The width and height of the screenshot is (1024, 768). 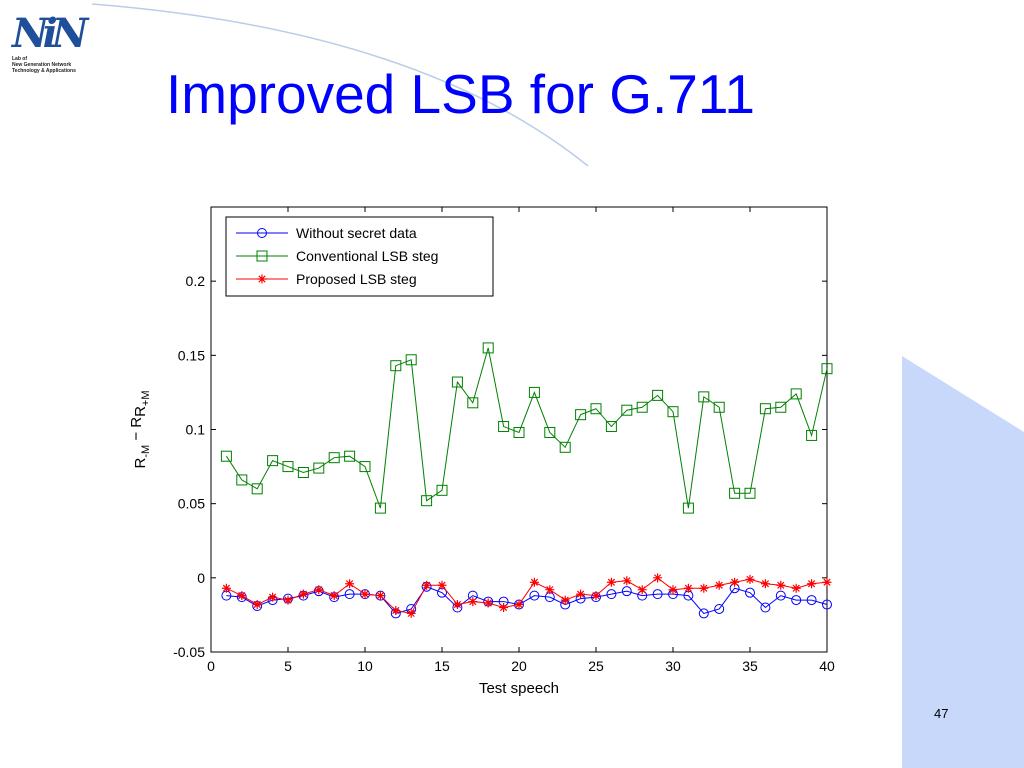 What do you see at coordinates (201, 578) in the screenshot?
I see `y-tick-label: 0` at bounding box center [201, 578].